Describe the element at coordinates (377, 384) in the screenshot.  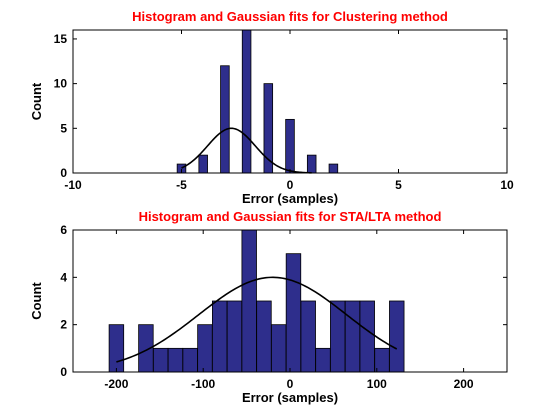
I see `x-tick-label: 100` at that location.